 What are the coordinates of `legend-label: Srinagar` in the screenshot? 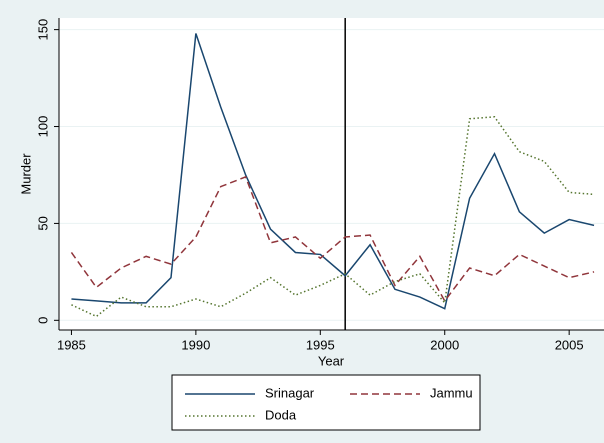 It's located at (290, 392).